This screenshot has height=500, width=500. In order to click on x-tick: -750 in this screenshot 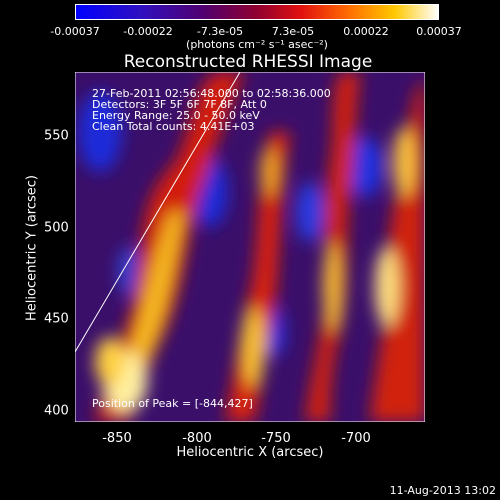, I will do `click(276, 438)`.